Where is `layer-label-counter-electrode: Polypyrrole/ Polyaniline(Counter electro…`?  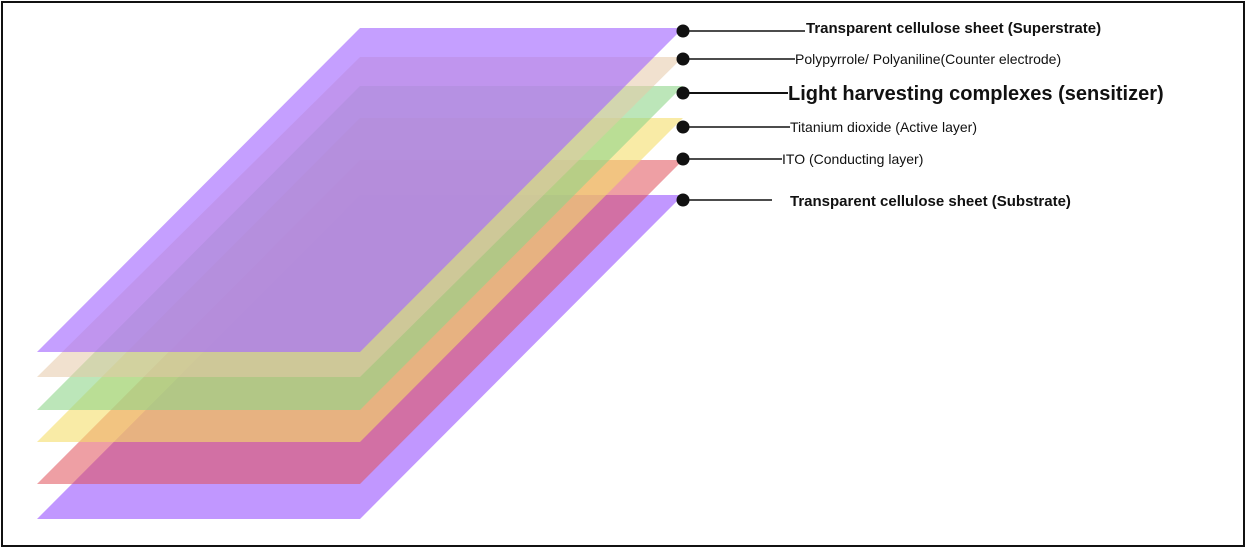
layer-label-counter-electrode: Polypyrrole/ Polyaniline(Counter electro… is located at coordinates (928, 59).